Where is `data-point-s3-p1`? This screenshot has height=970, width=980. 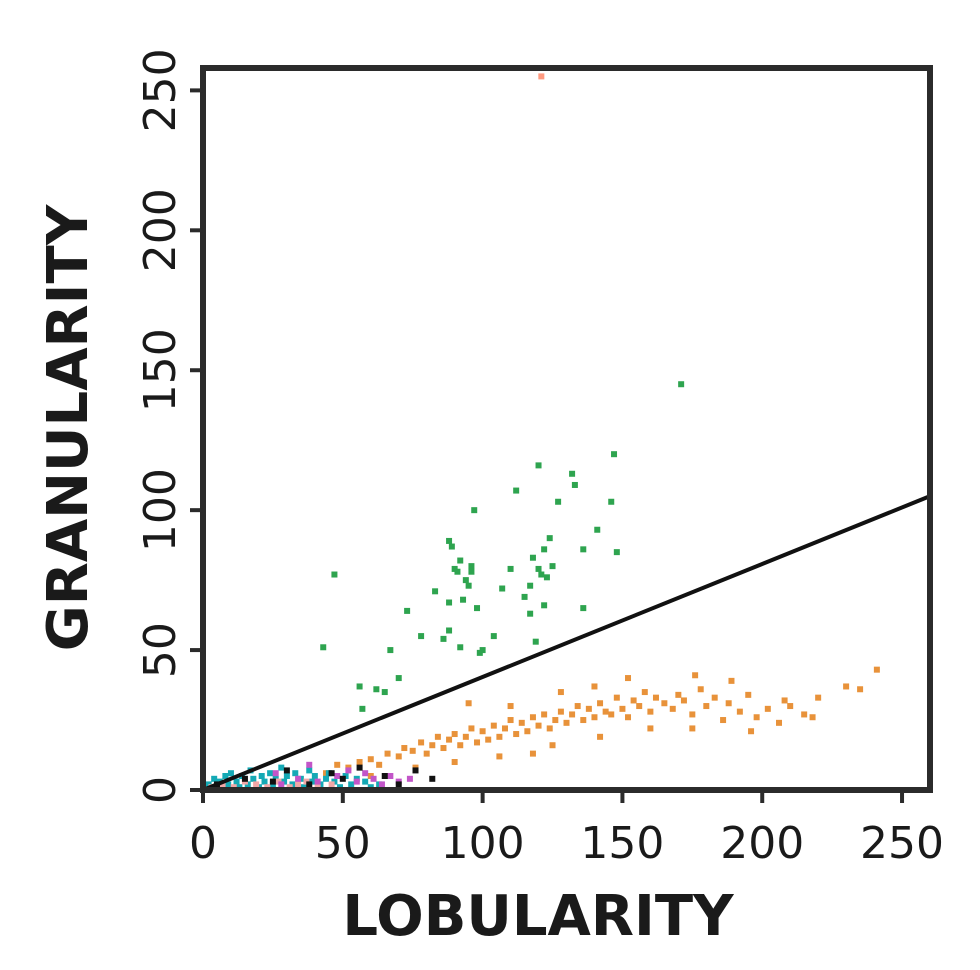 data-point-s3-p1 is located at coordinates (214, 778).